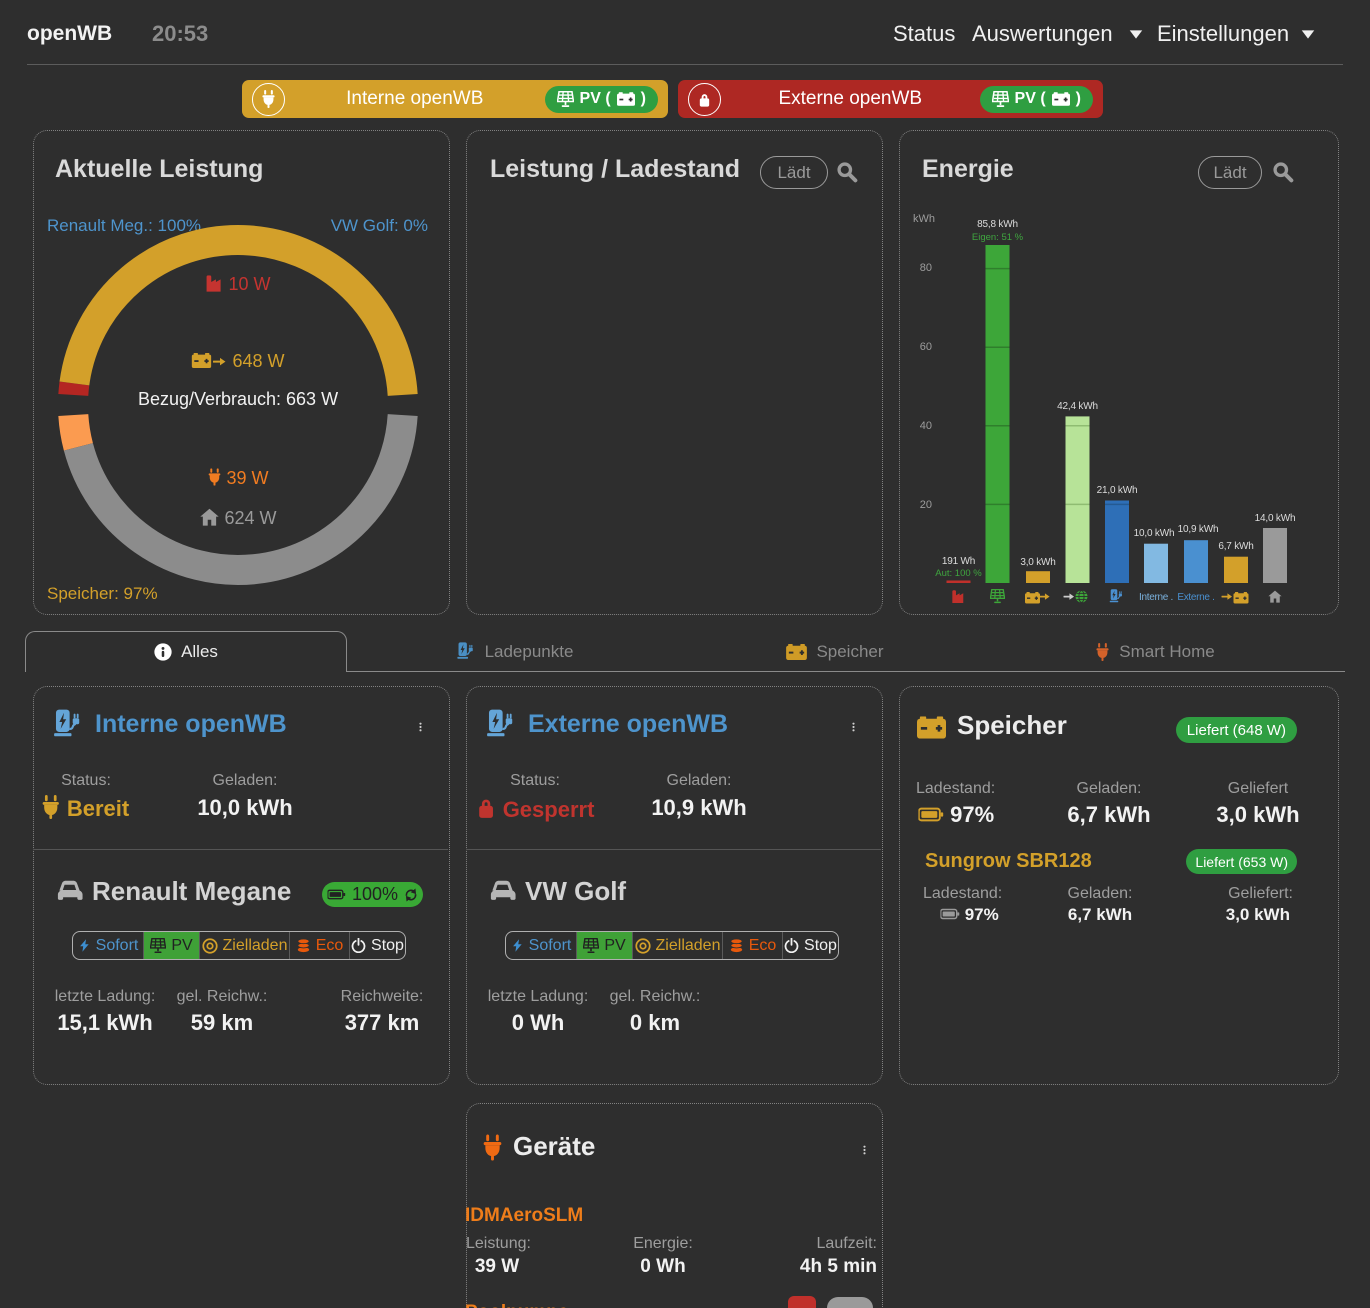  I want to click on svg-text: Externe ., so click(1195, 597).